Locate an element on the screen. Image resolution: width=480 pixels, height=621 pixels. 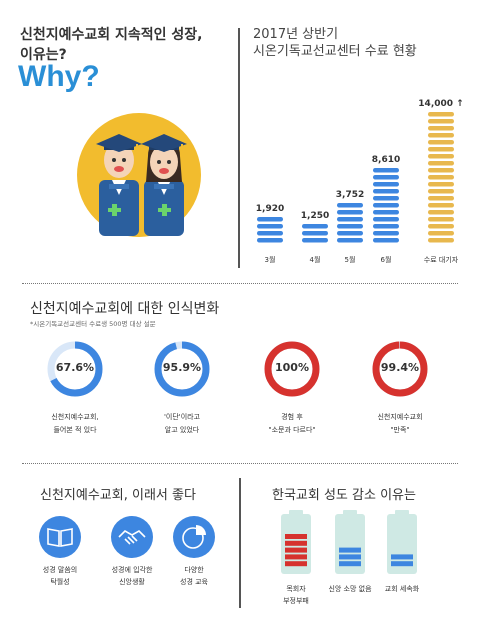
bar-4-category-label: 6월 is located at coordinates (386, 259).